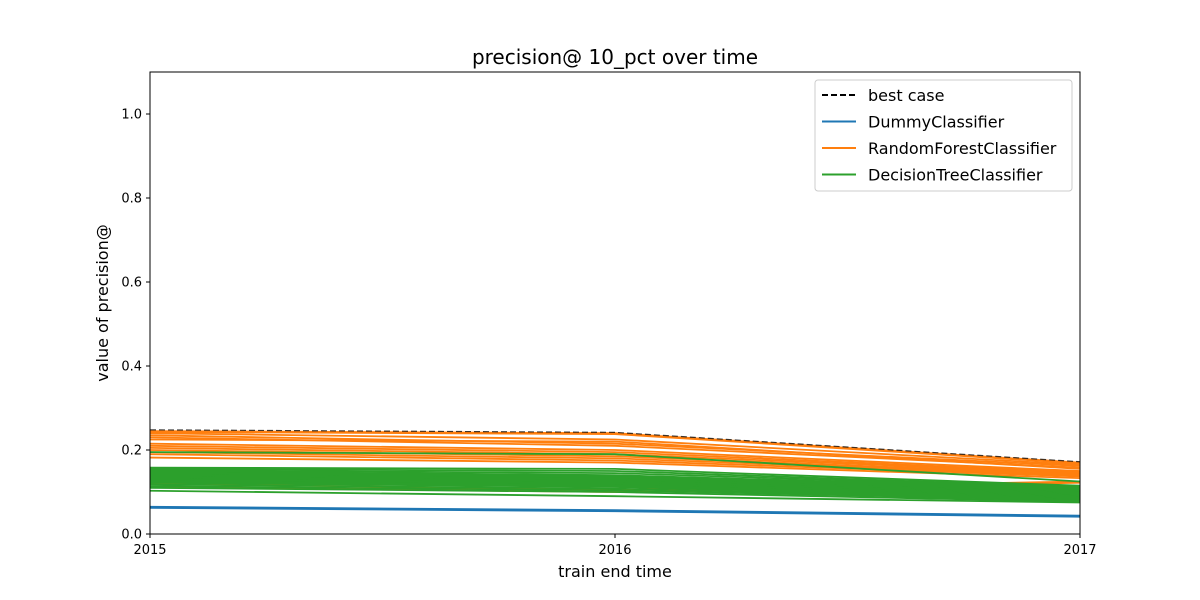  I want to click on y-tick-label: 0.4, so click(131, 367).